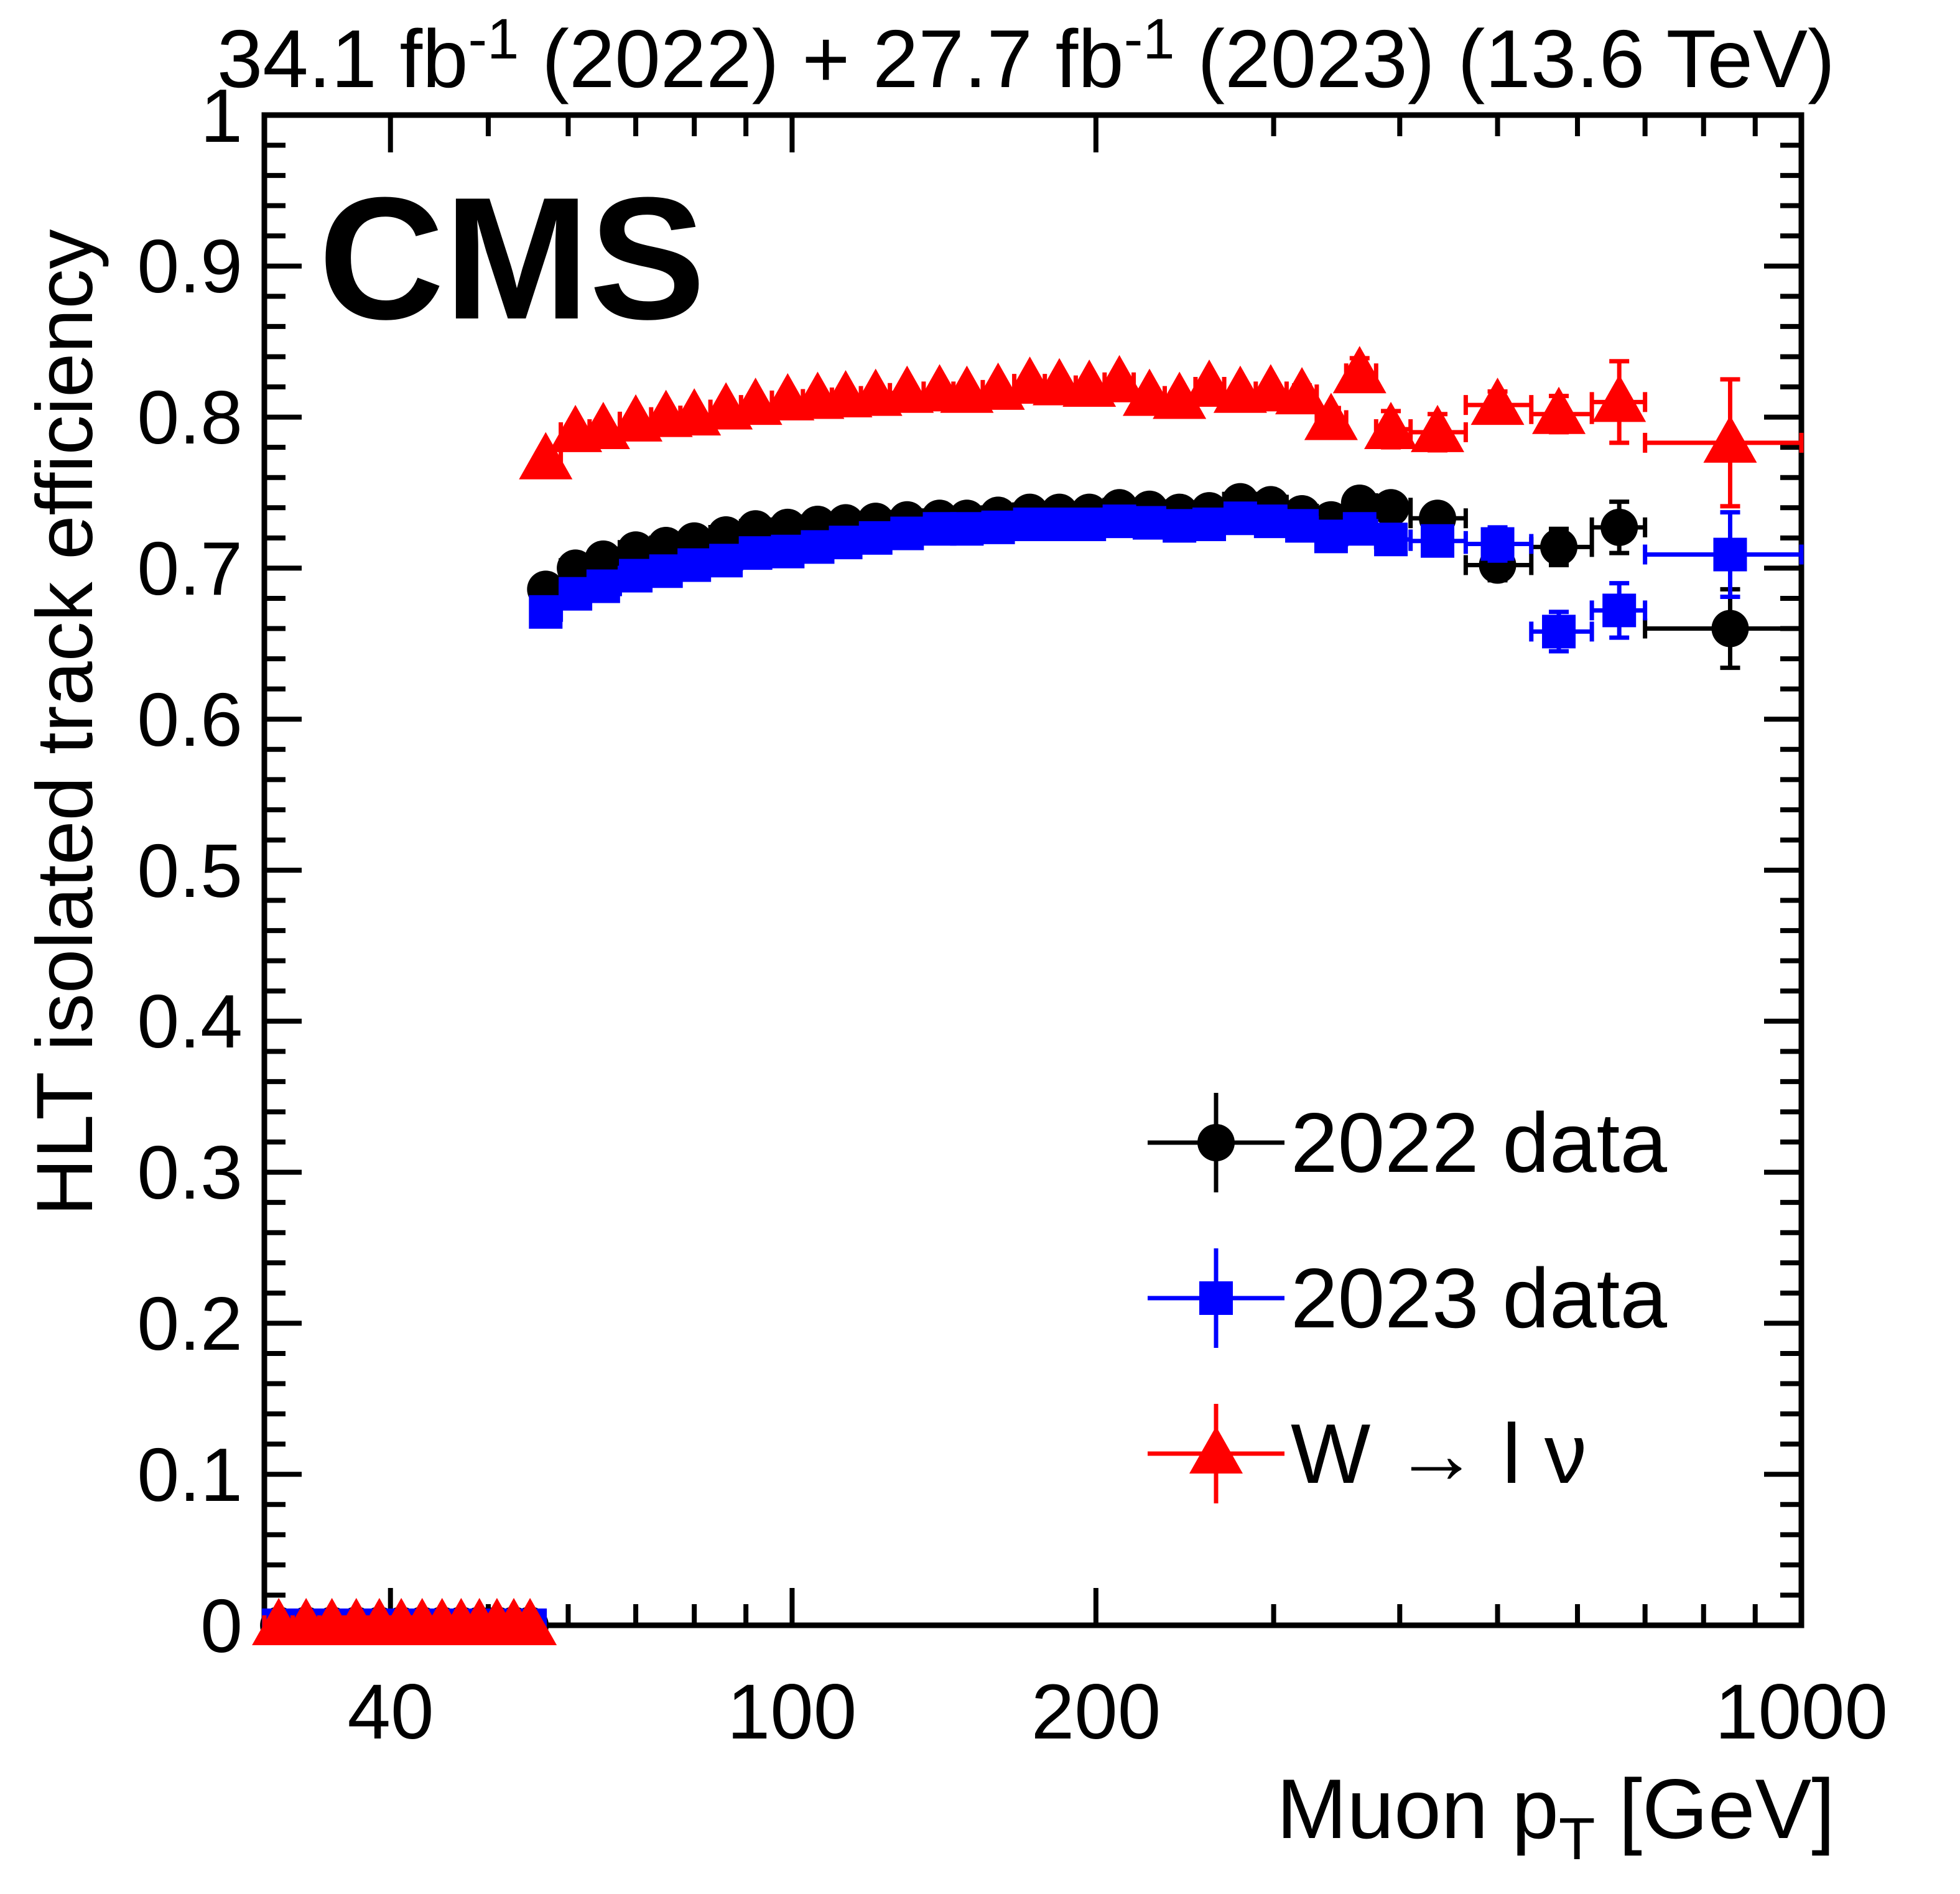  What do you see at coordinates (792, 1712) in the screenshot?
I see `x-tick-label: 100` at bounding box center [792, 1712].